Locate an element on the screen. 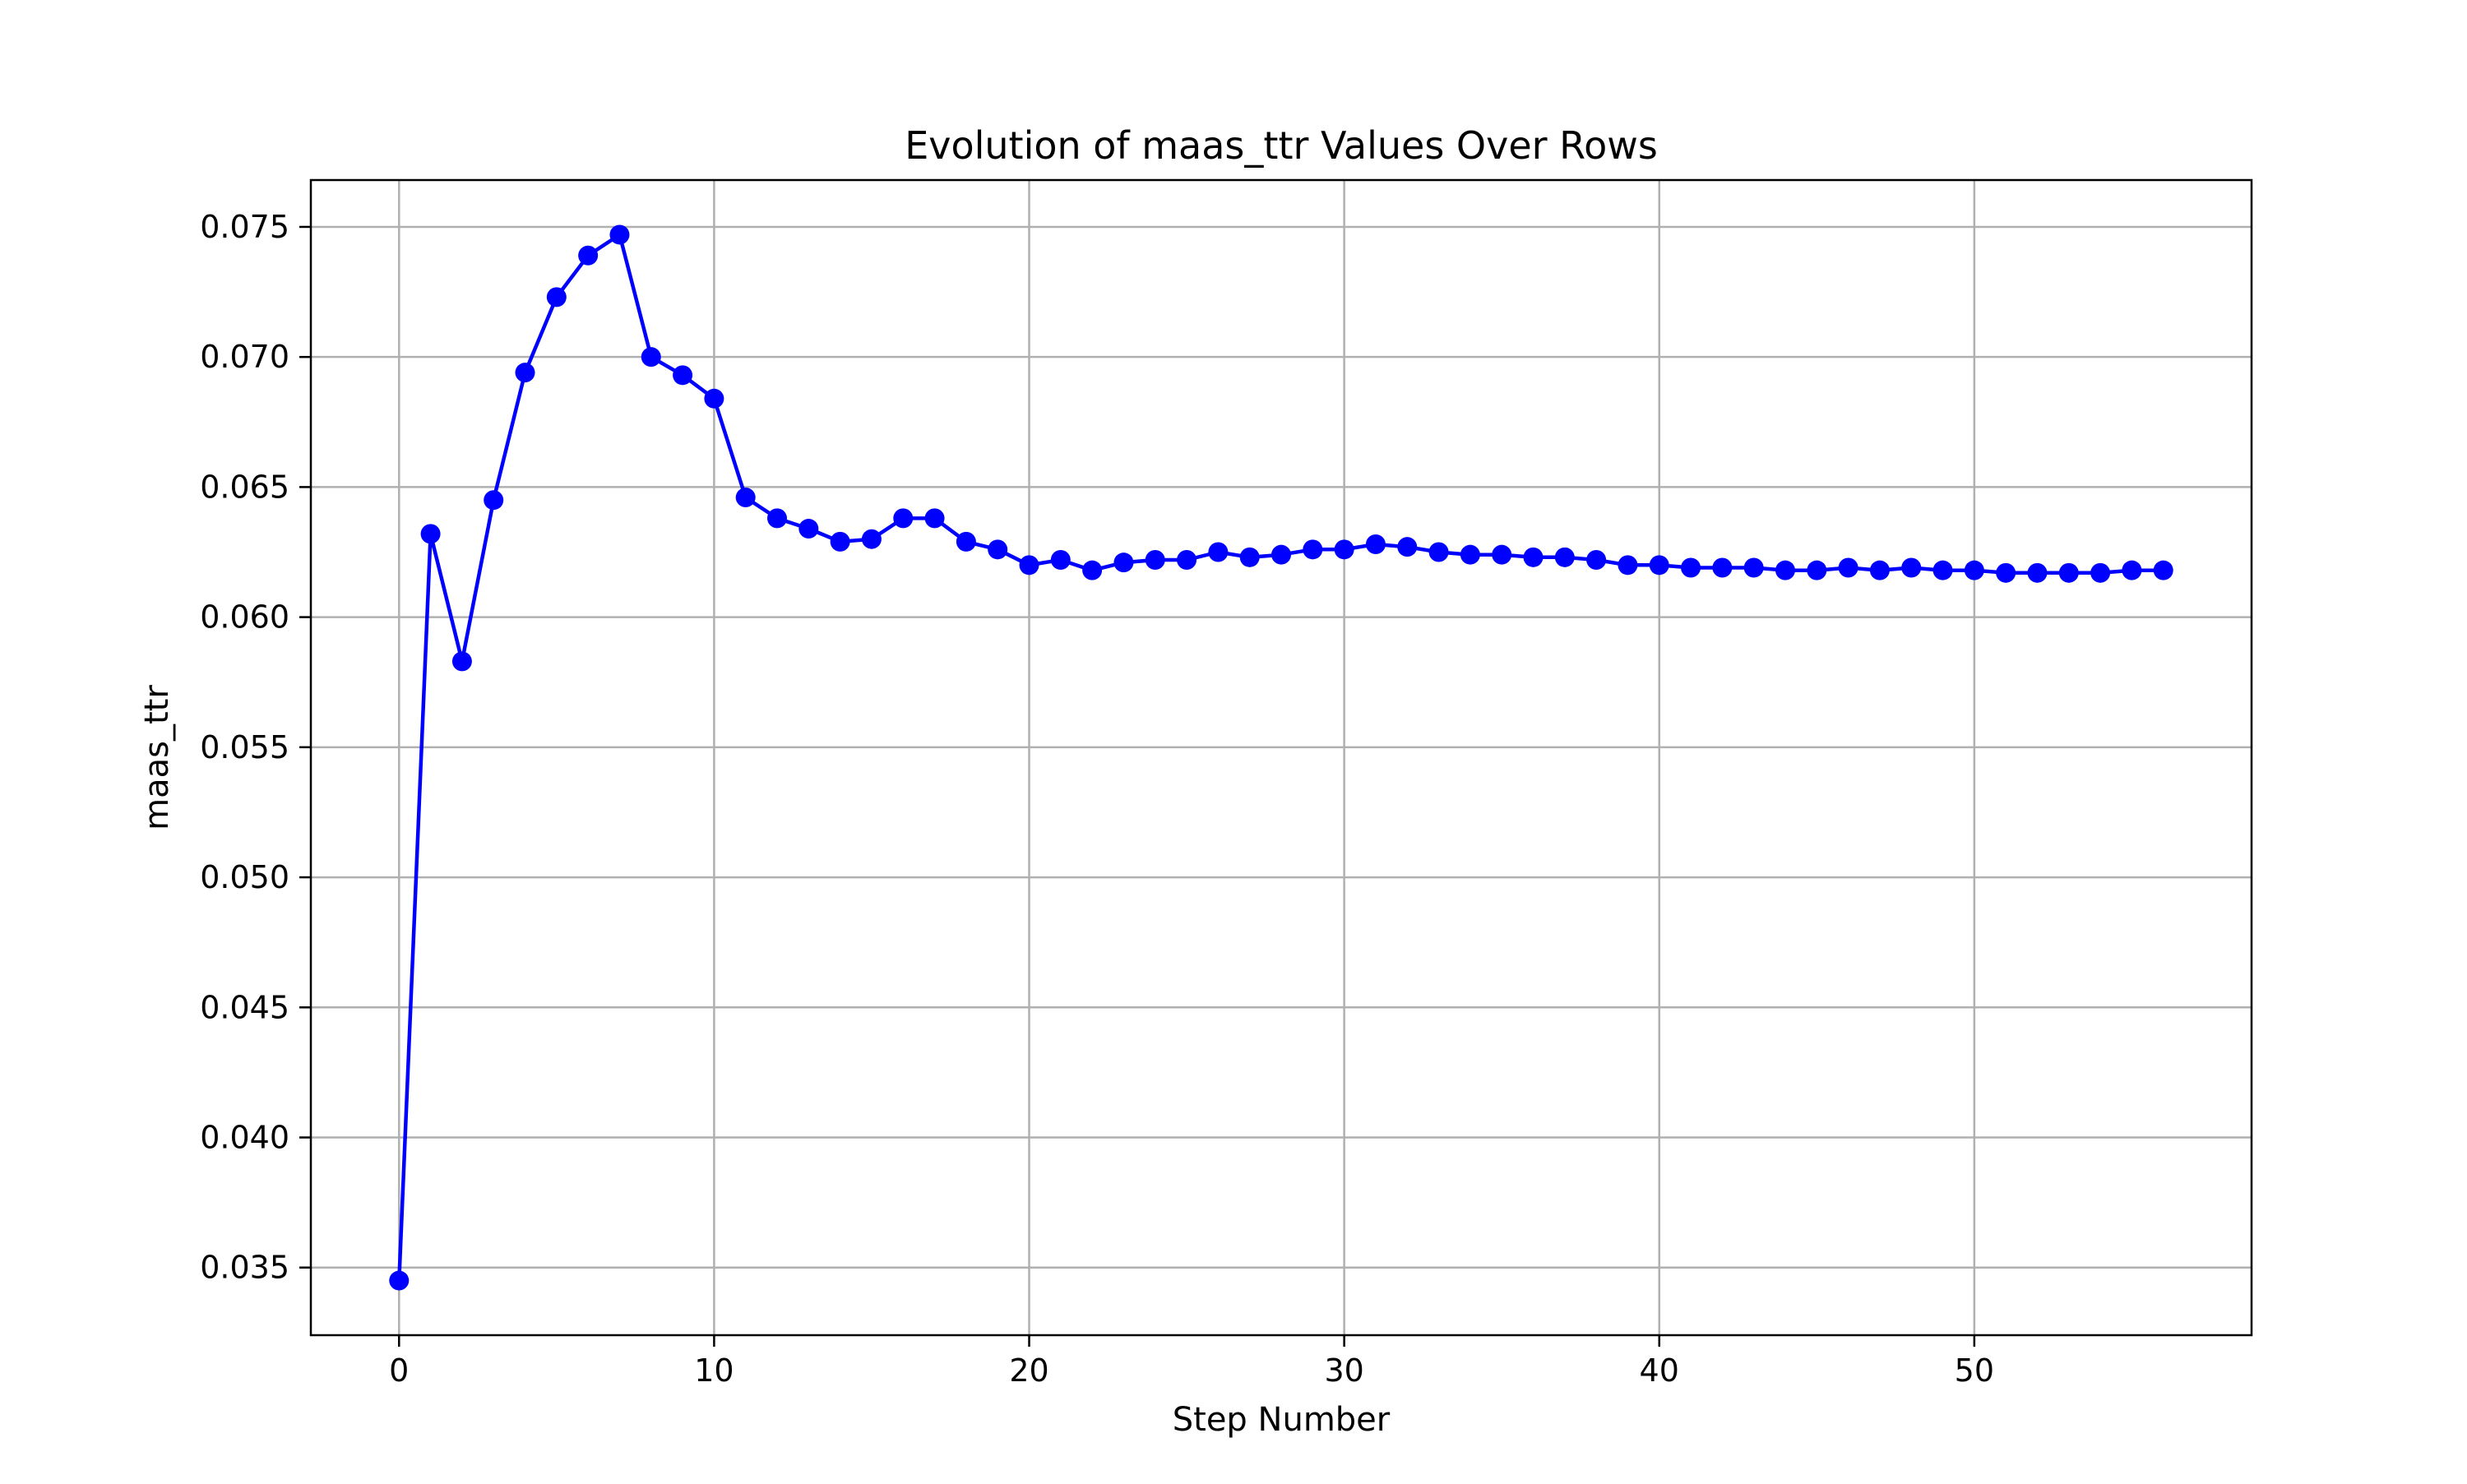  y-tick-label: 0.070 is located at coordinates (244, 357).